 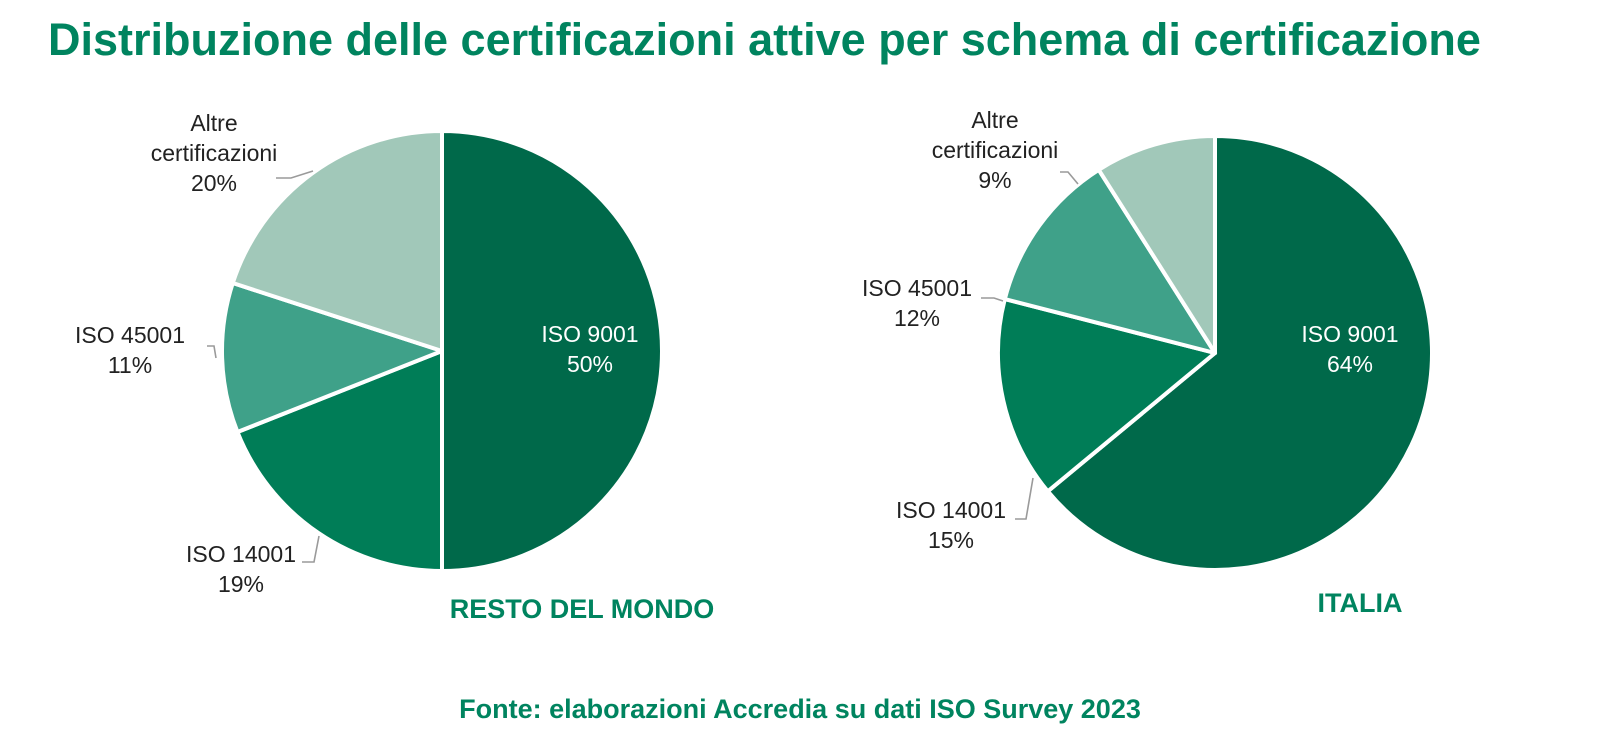 I want to click on pie-title-italia: ITALIA, so click(x=1360, y=603).